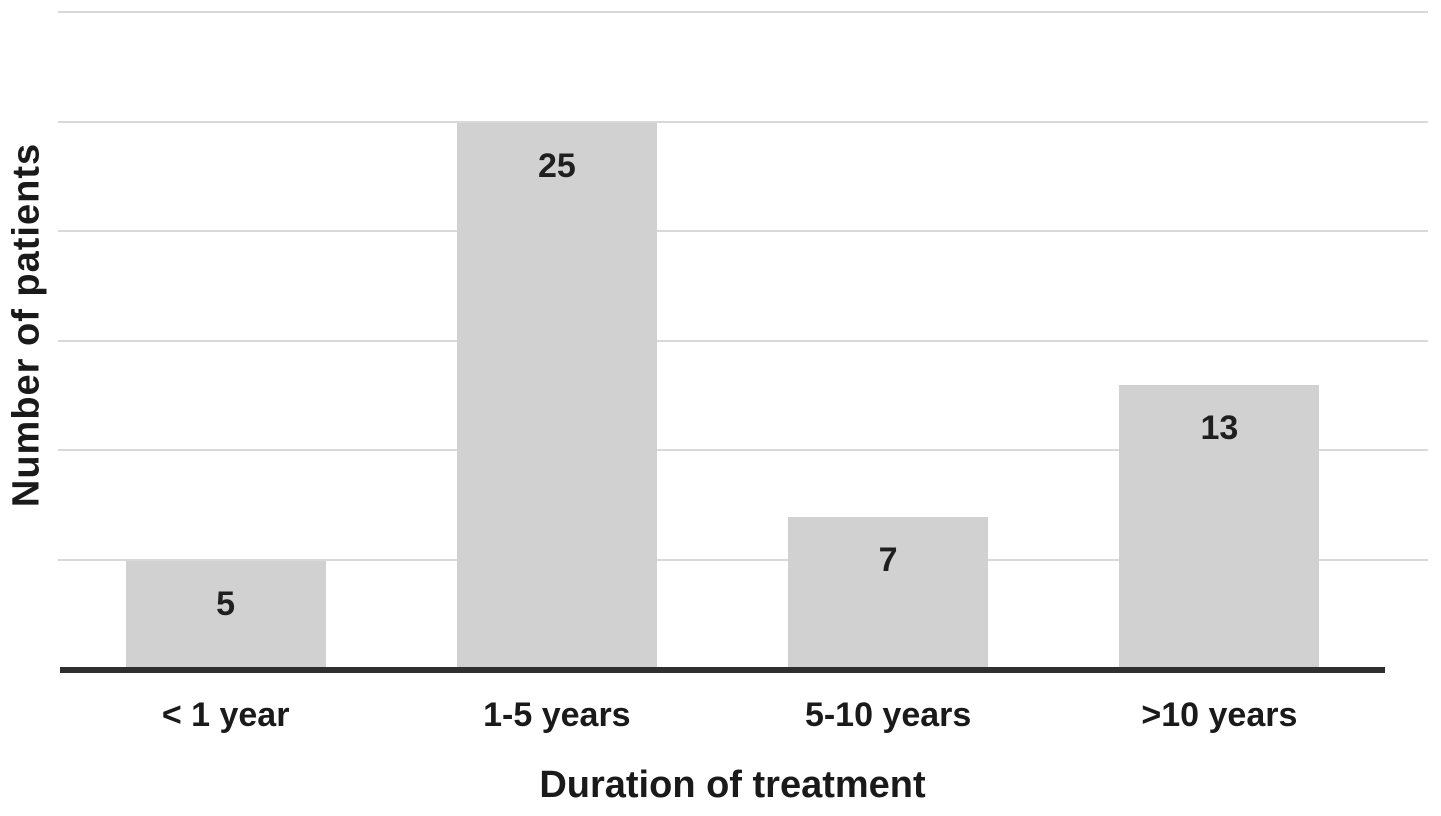  I want to click on bar-value-label: 13, so click(1219, 428).